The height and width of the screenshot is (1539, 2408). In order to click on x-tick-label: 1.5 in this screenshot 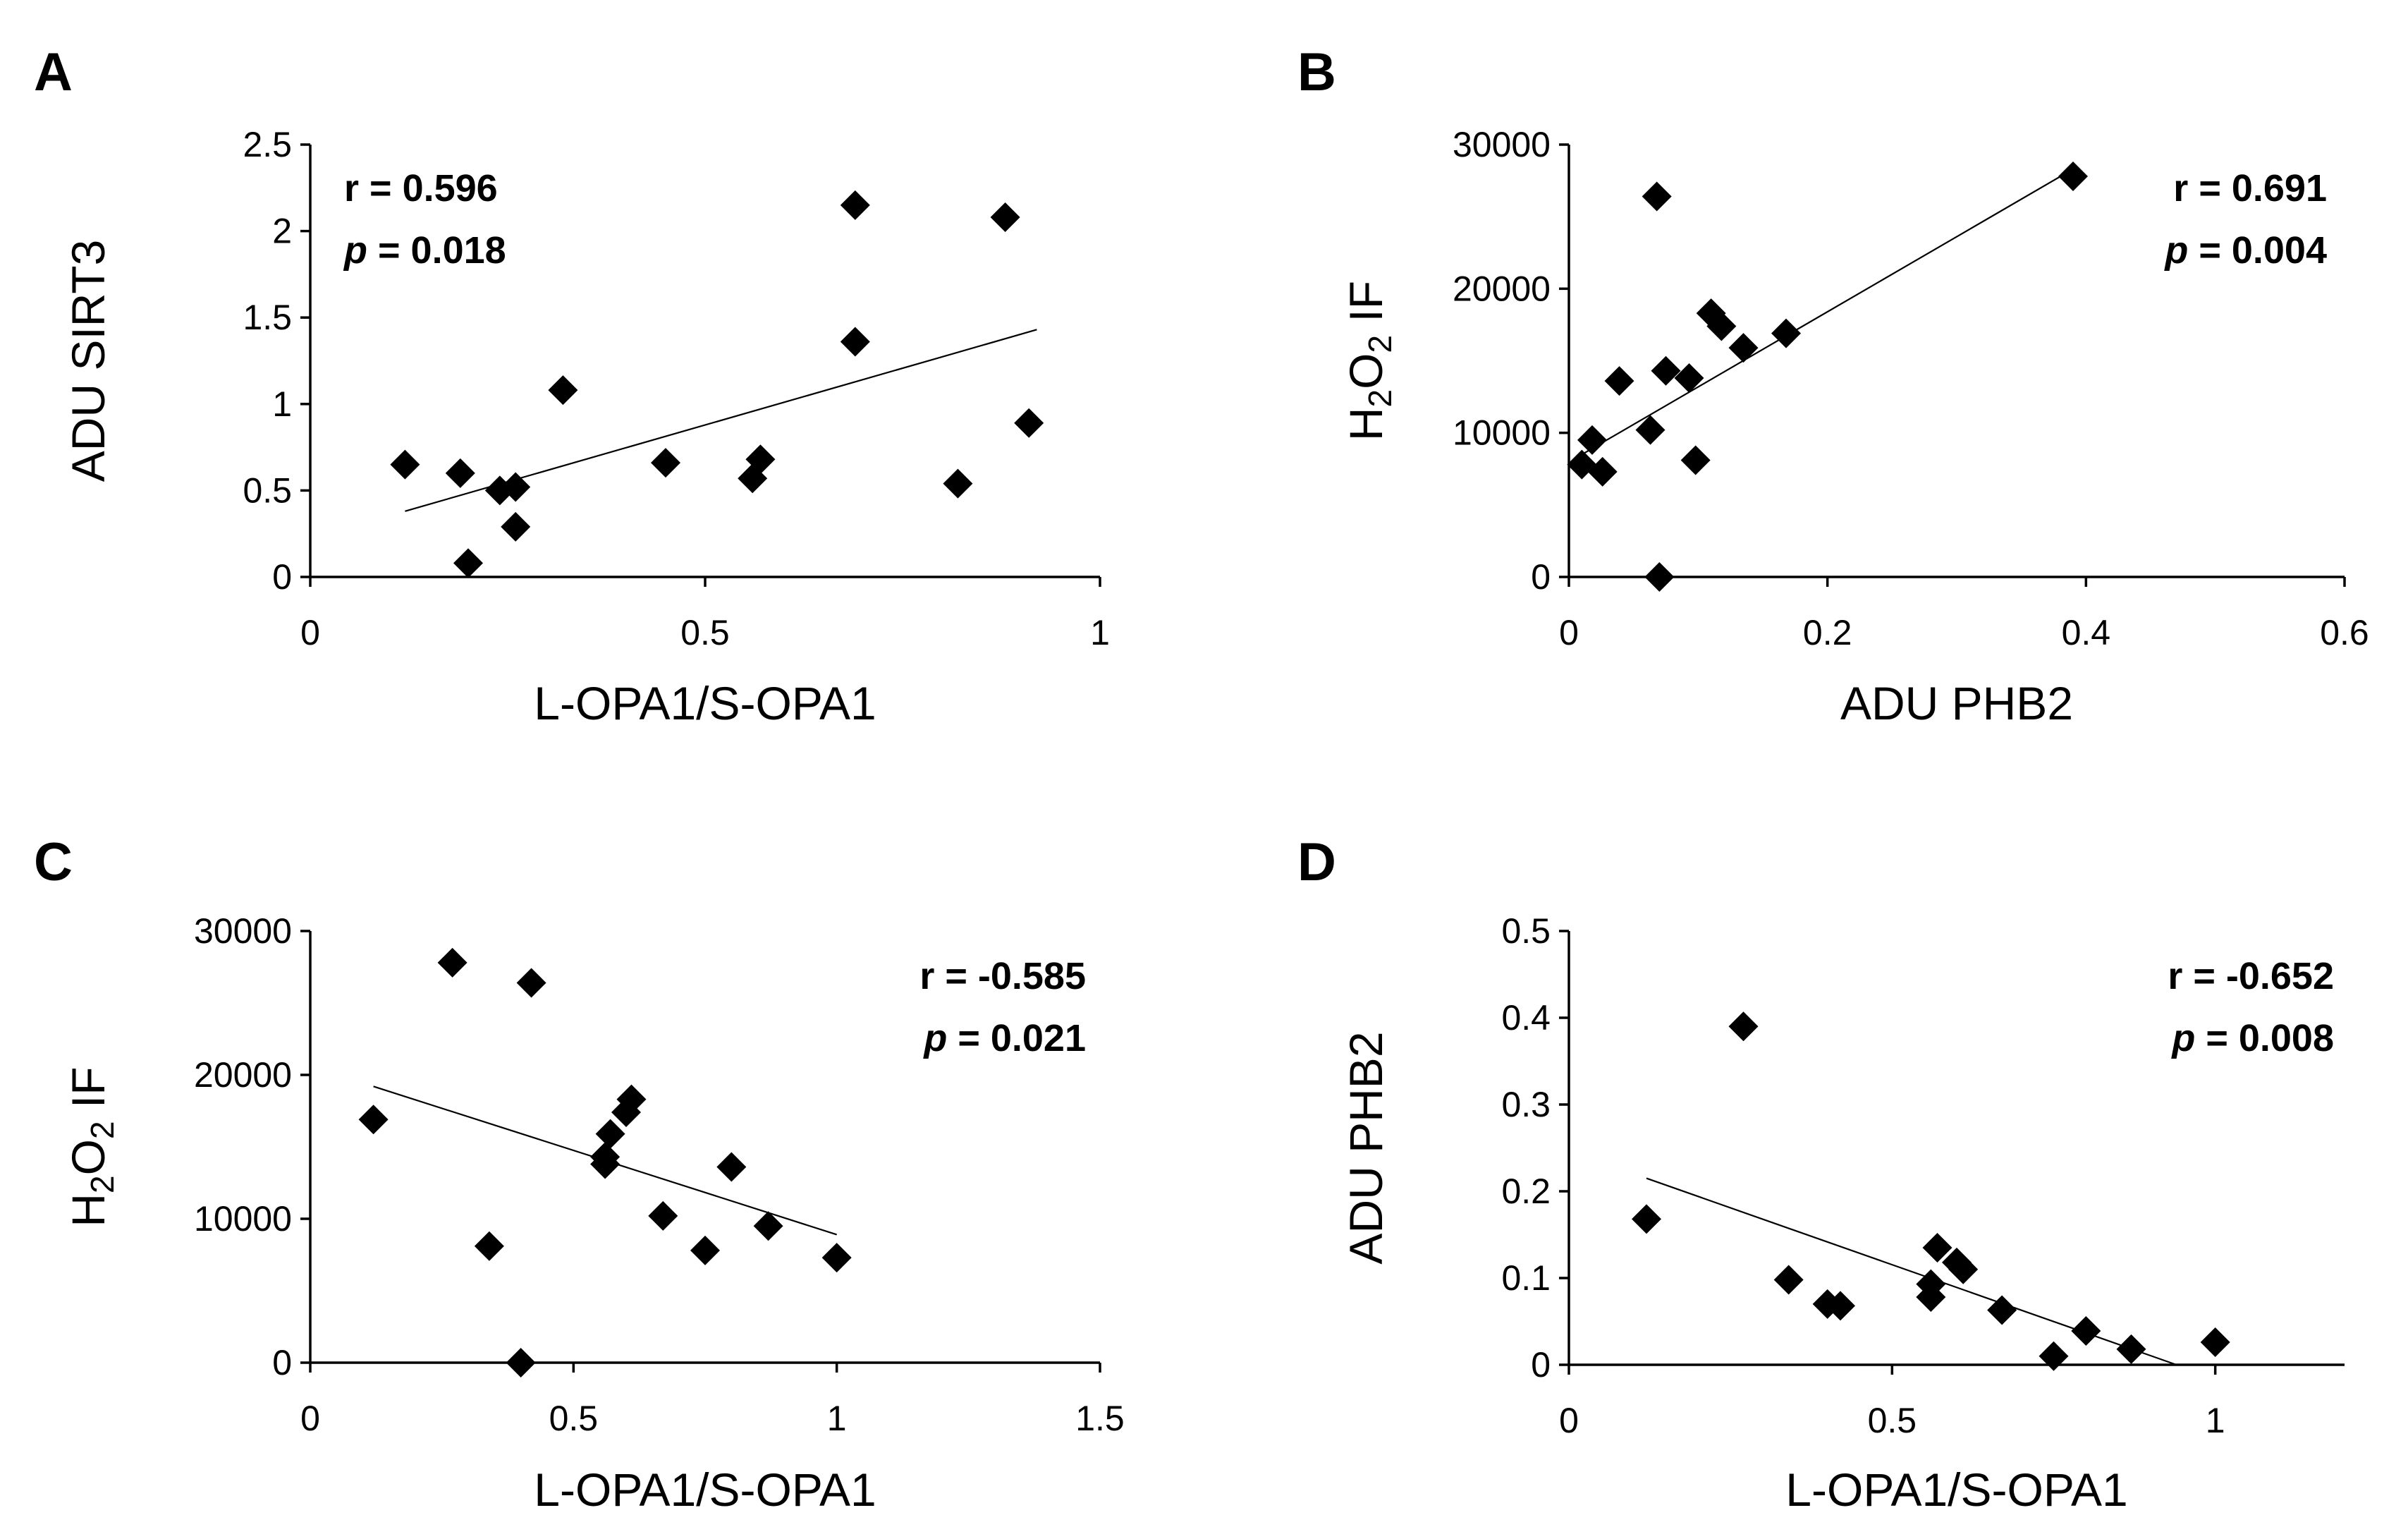, I will do `click(1100, 1419)`.